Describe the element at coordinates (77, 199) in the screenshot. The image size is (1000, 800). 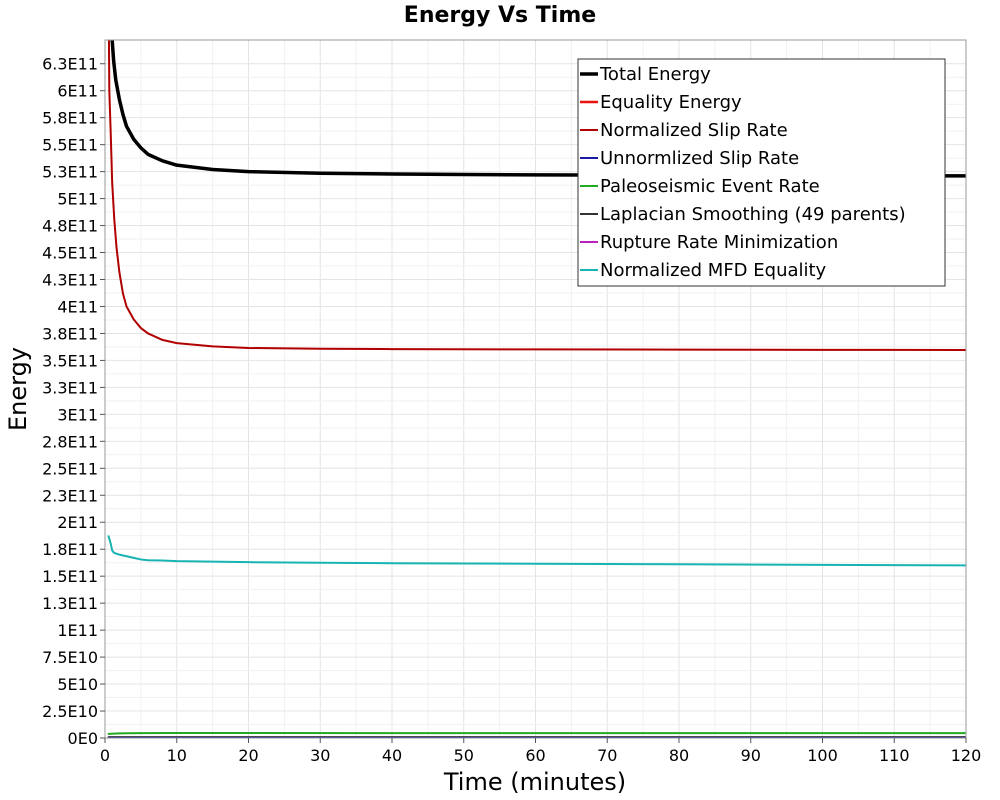
I see `y-tick-label: 5E11` at that location.